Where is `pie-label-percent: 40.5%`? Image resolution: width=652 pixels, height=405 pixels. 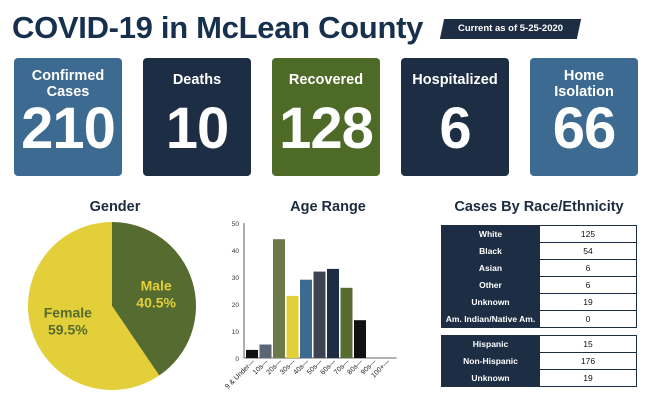 pie-label-percent: 40.5% is located at coordinates (156, 302).